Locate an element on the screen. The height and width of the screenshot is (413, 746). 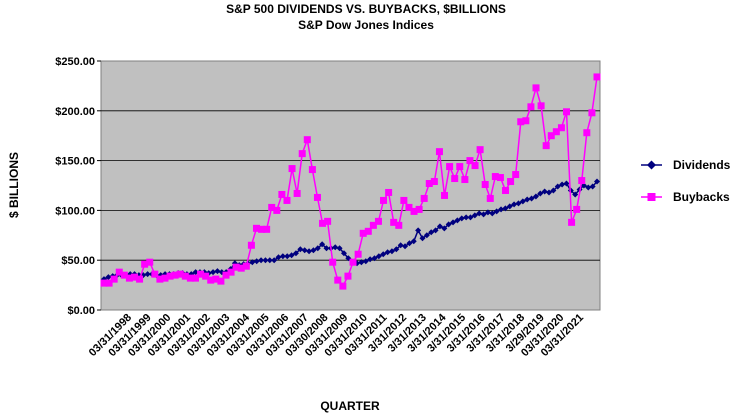
y-tick-label: $200.00 is located at coordinates (75, 112).